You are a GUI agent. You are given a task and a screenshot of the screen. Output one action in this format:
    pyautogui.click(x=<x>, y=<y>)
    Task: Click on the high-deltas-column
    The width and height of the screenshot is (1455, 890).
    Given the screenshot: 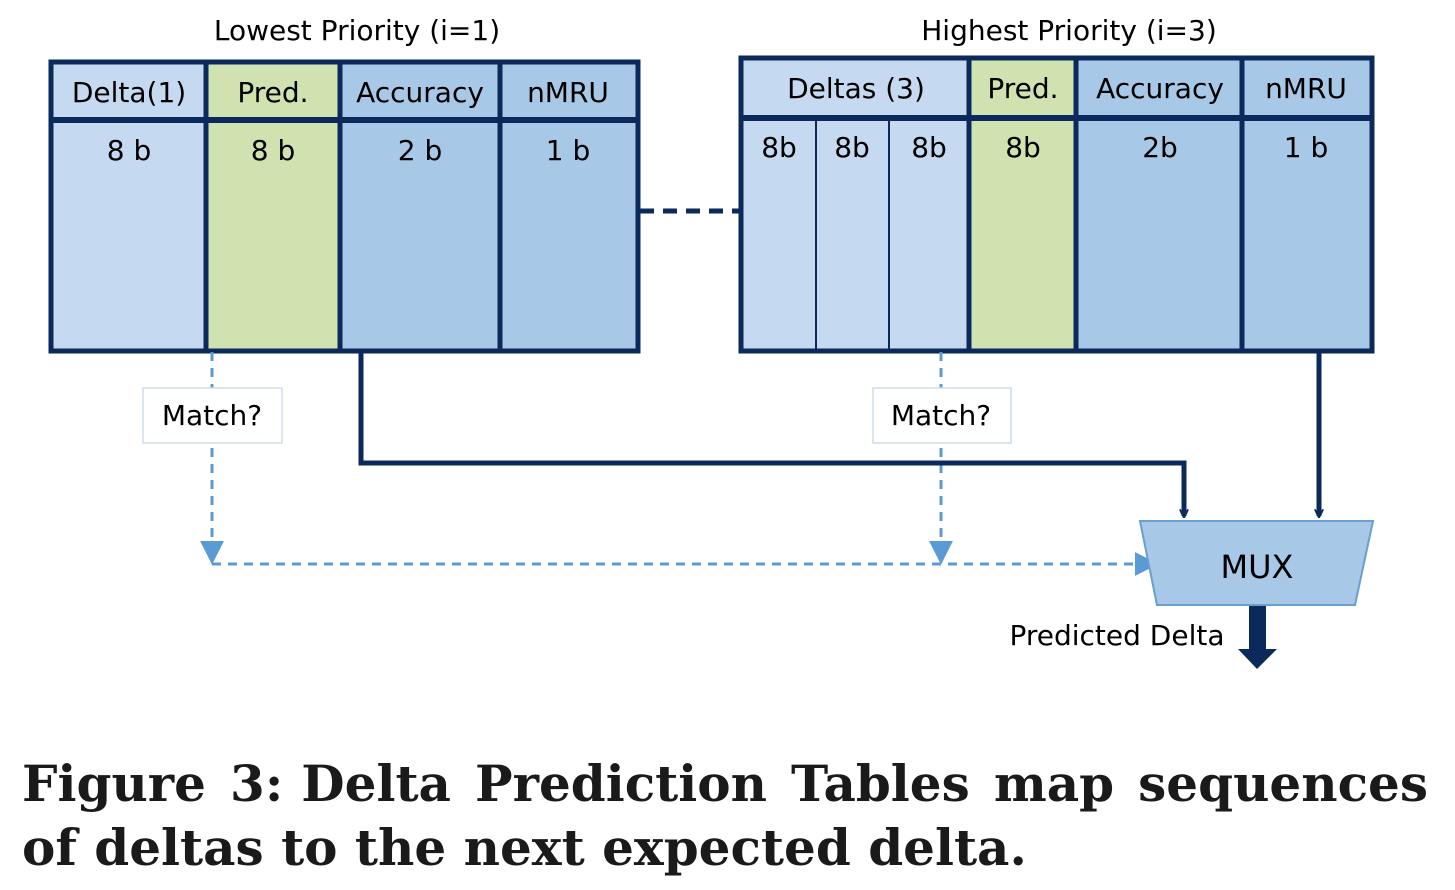 What is the action you would take?
    pyautogui.click(x=856, y=204)
    